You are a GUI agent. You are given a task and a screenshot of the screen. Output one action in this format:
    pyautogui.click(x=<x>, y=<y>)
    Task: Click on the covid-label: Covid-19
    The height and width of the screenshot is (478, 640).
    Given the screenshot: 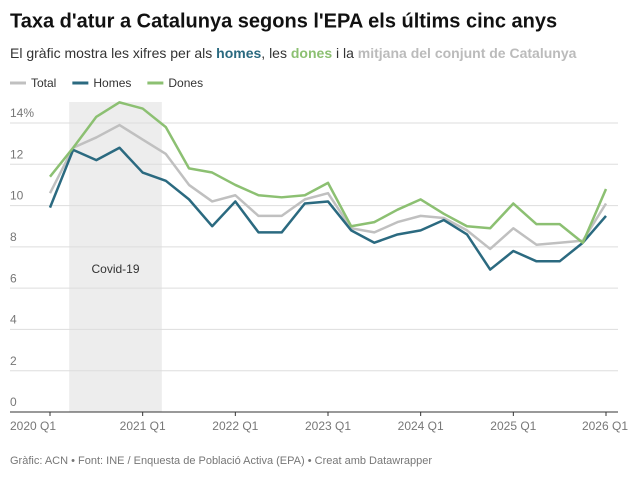 What is the action you would take?
    pyautogui.click(x=115, y=269)
    